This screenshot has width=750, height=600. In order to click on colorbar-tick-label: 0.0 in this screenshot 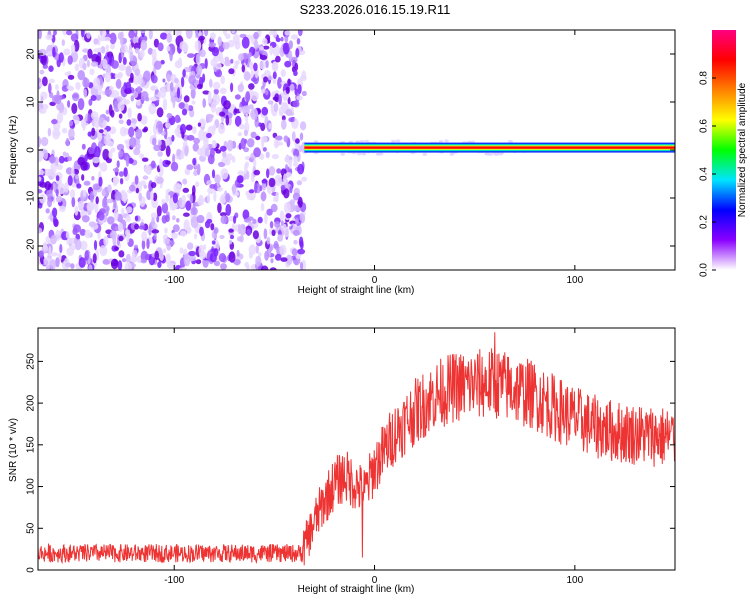, I will do `click(704, 270)`.